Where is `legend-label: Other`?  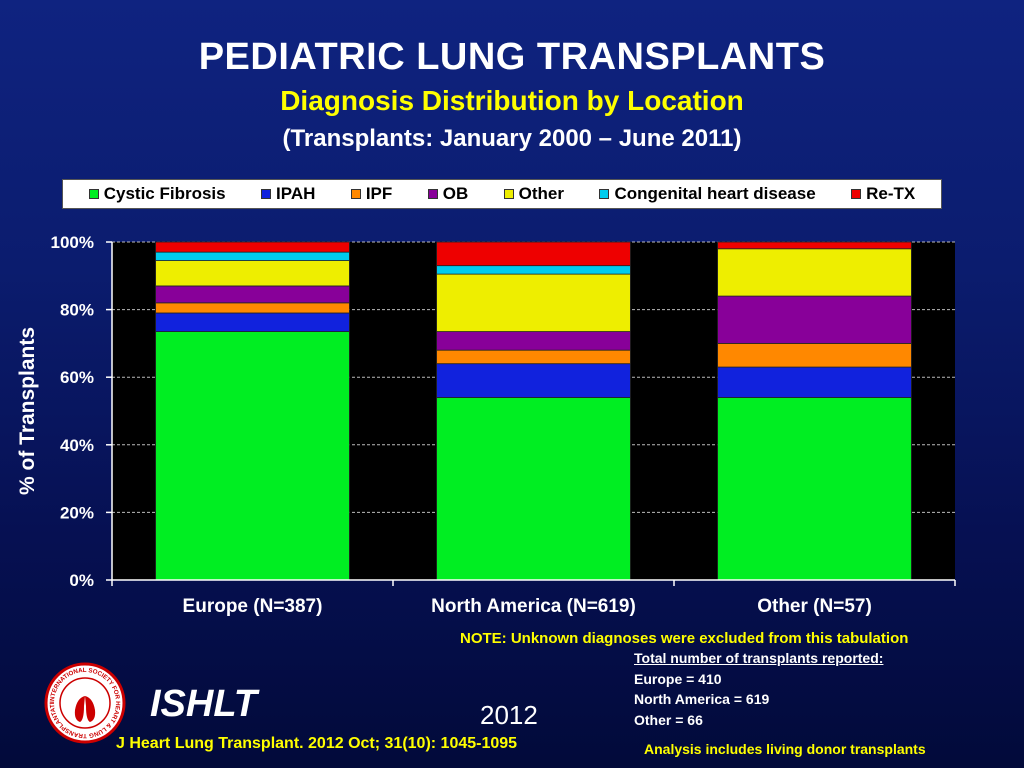 legend-label: Other is located at coordinates (541, 193).